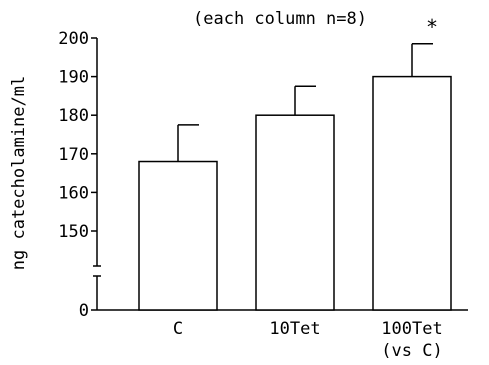  Describe the element at coordinates (411, 329) in the screenshot. I see `category-label: 100Tet` at that location.